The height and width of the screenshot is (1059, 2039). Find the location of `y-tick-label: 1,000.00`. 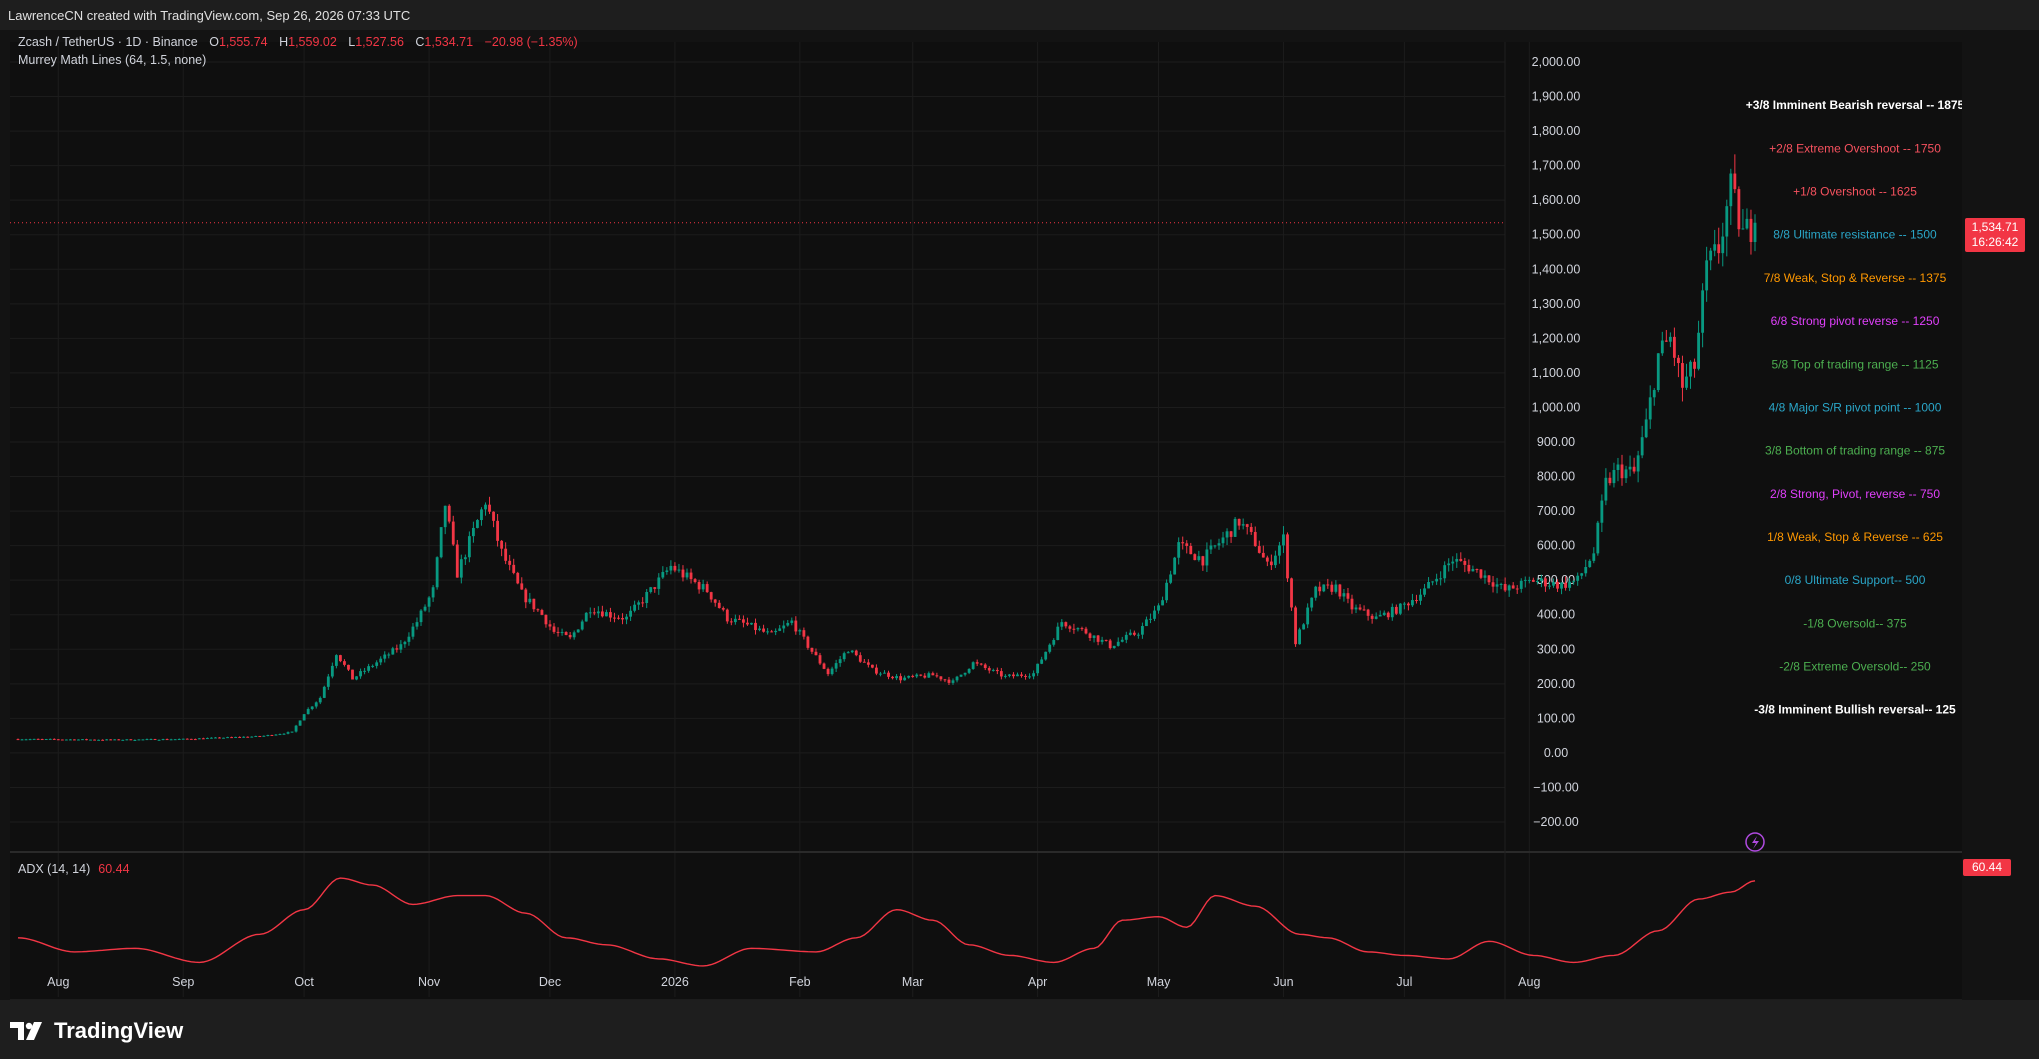

y-tick-label: 1,000.00 is located at coordinates (1556, 407).